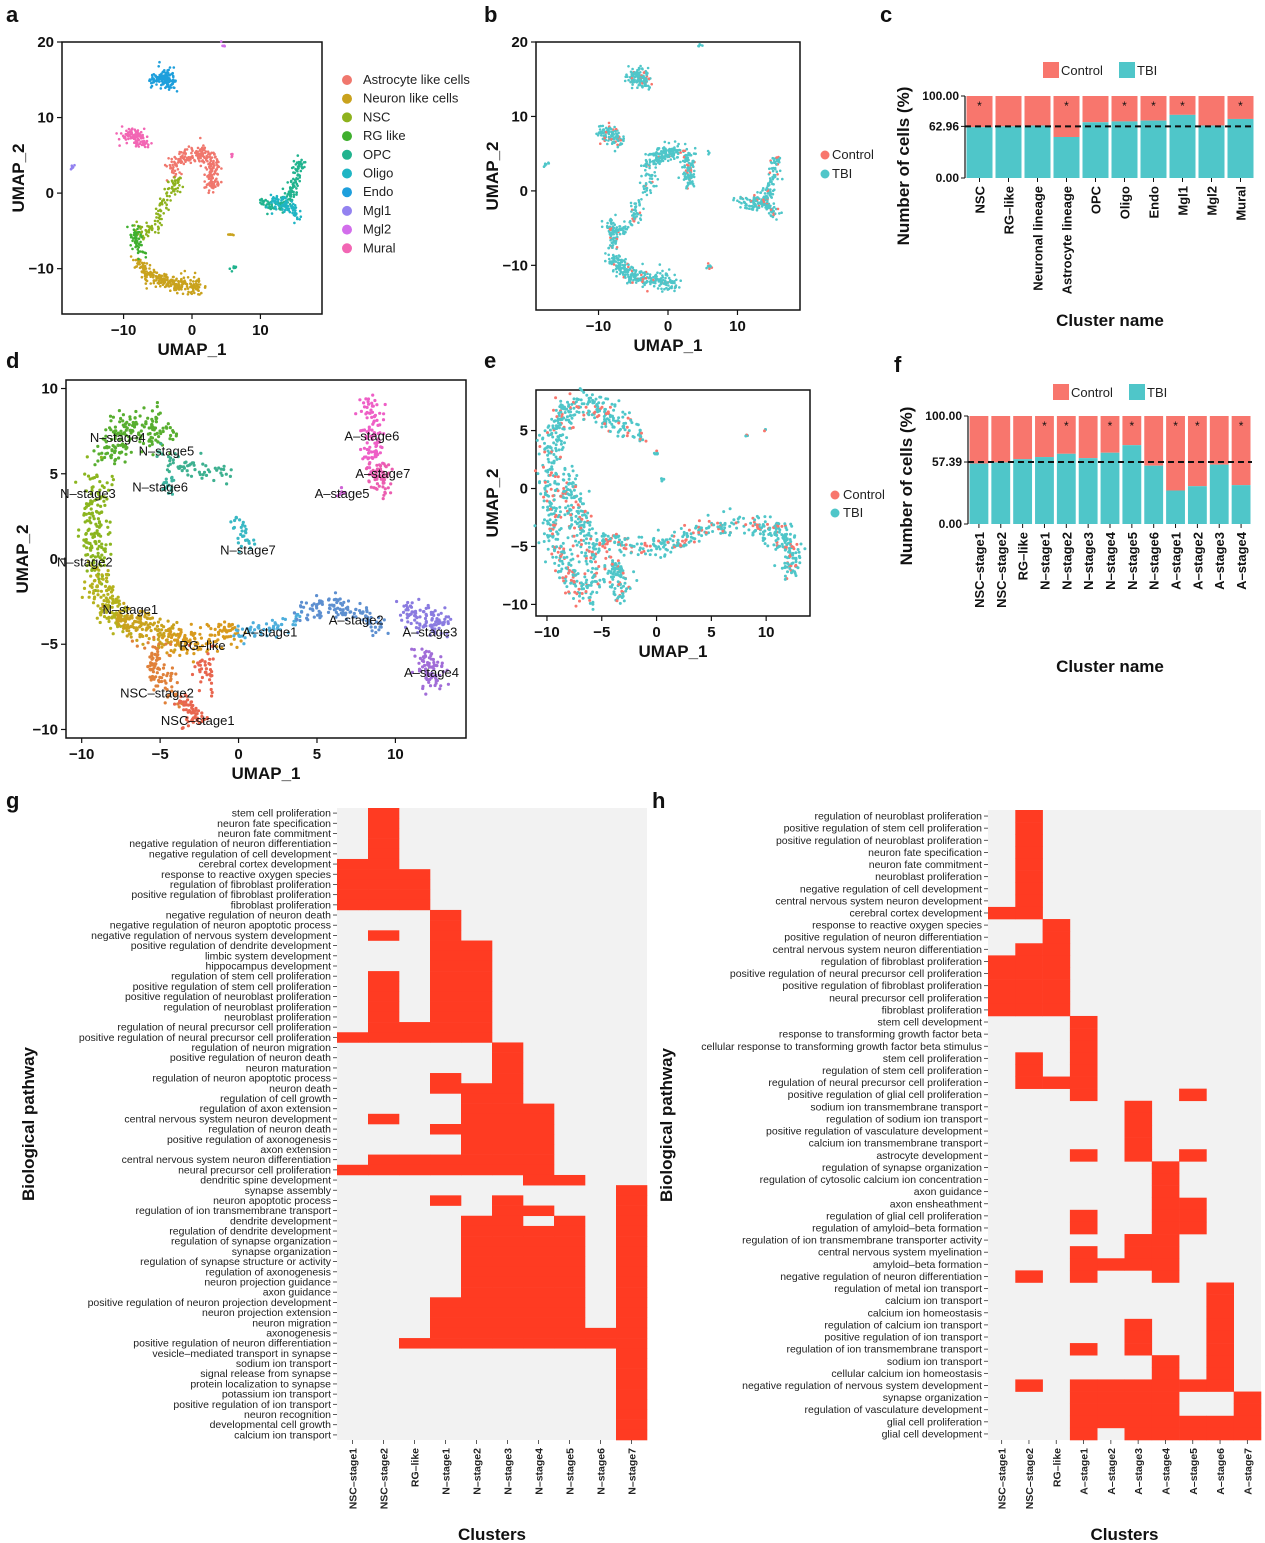 The height and width of the screenshot is (1543, 1265). Describe the element at coordinates (377, 210) in the screenshot. I see `legend-label: Mgl1` at that location.